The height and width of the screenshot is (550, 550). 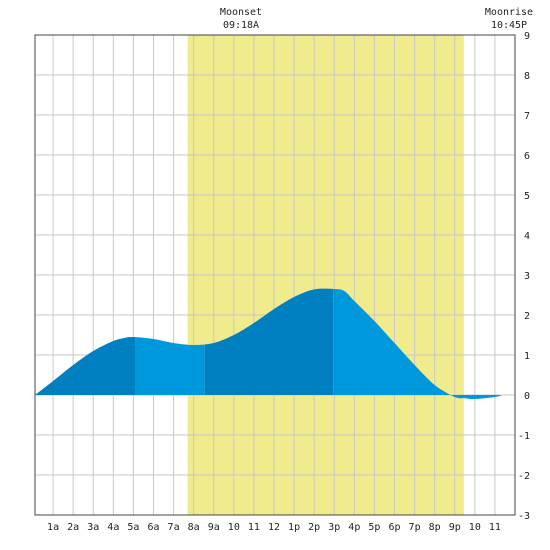 I want to click on x-tick-label: 7p, so click(x=415, y=527).